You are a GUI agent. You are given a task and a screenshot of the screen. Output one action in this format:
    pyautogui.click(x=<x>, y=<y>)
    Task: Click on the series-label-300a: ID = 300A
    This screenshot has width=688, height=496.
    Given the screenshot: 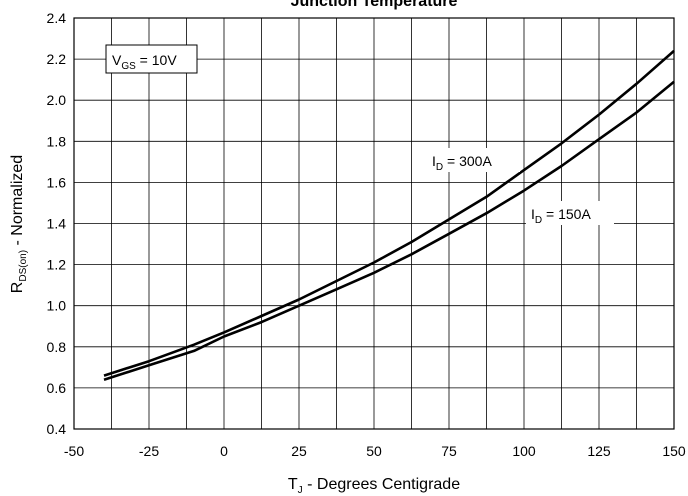 What is the action you would take?
    pyautogui.click(x=474, y=160)
    